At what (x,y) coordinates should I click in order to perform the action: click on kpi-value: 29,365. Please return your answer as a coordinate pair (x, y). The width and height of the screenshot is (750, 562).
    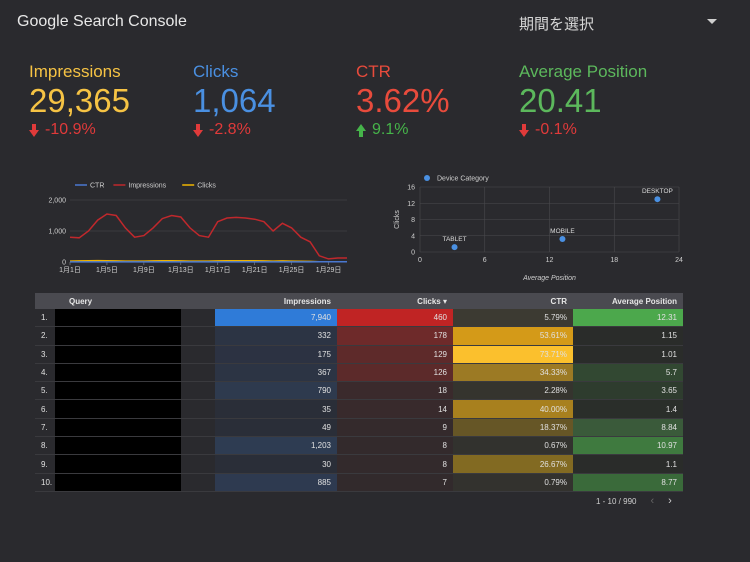
    Looking at the image, I should click on (79, 100).